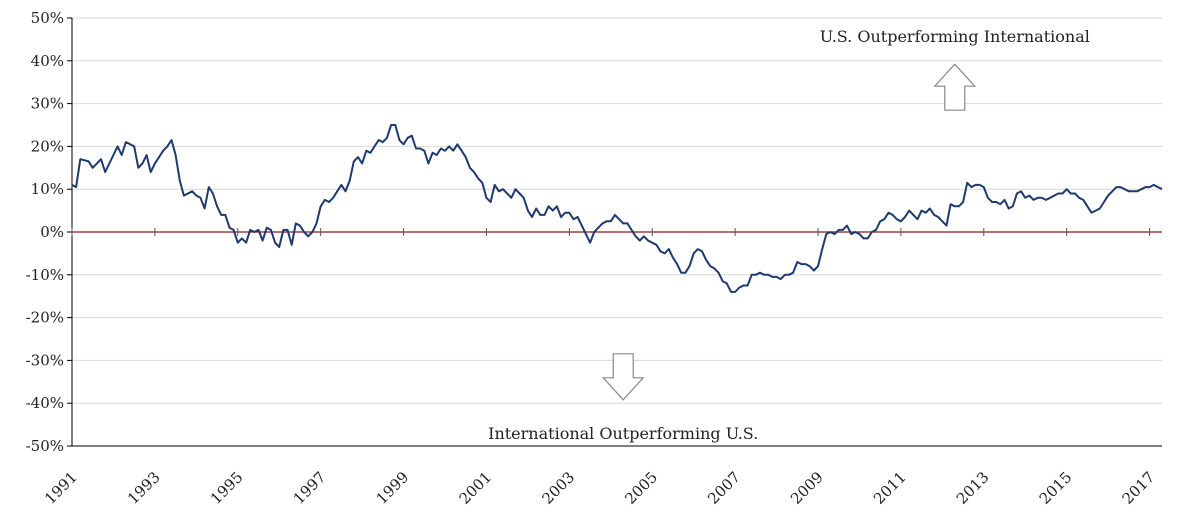 Image resolution: width=1189 pixels, height=524 pixels. What do you see at coordinates (45, 403) in the screenshot?
I see `y-tick-label: -40%` at bounding box center [45, 403].